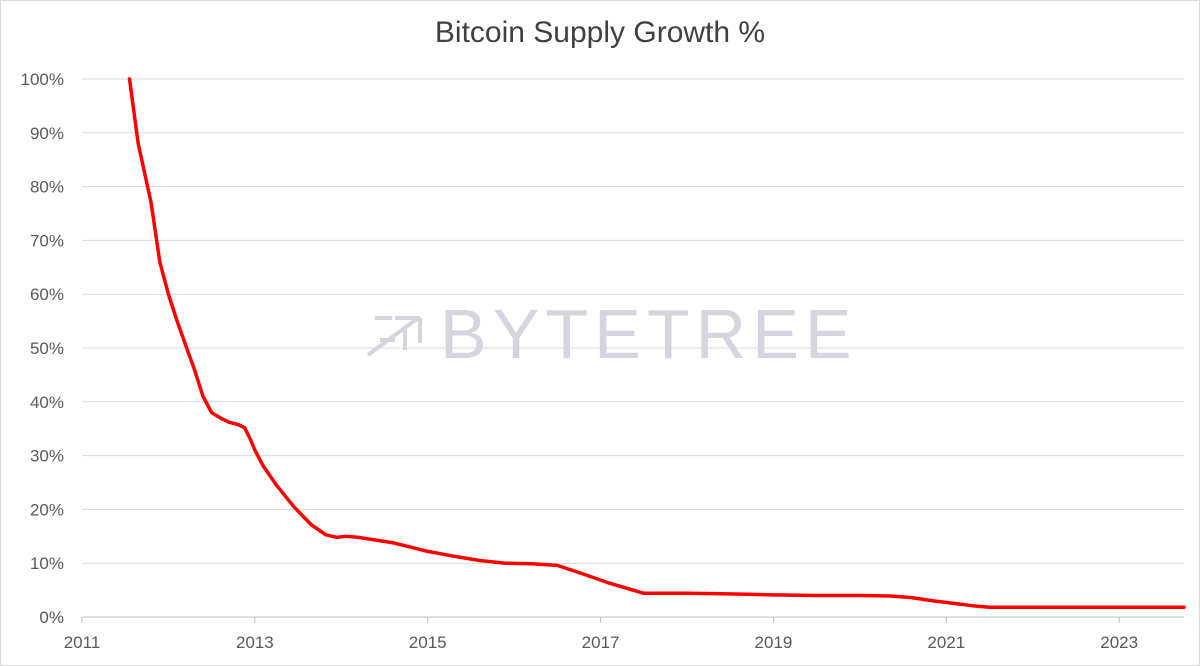 The width and height of the screenshot is (1200, 666). I want to click on watermark-text: BYTETREE, so click(649, 334).